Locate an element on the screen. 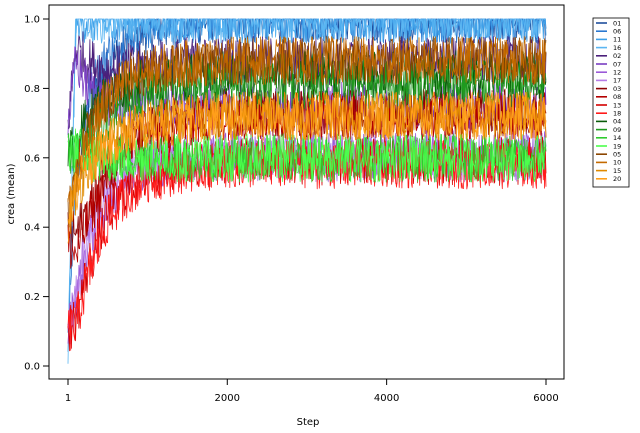 The image size is (640, 433). legend-label-20: 20 is located at coordinates (617, 179).